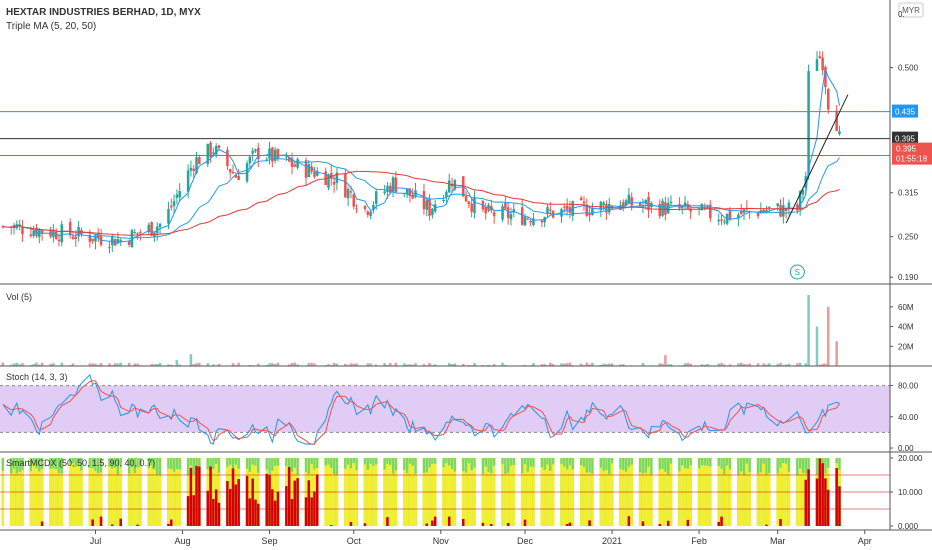 The image size is (932, 550). What do you see at coordinates (445, 492) in the screenshot?
I see `mcdx-pane` at bounding box center [445, 492].